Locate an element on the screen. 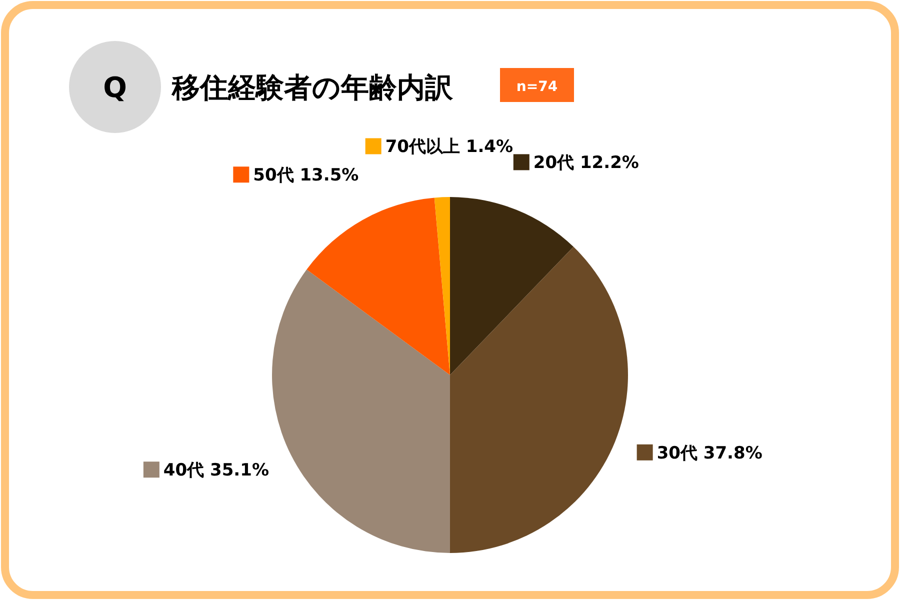  chart-title: 移住経験者の年齢内訳 is located at coordinates (312, 87).